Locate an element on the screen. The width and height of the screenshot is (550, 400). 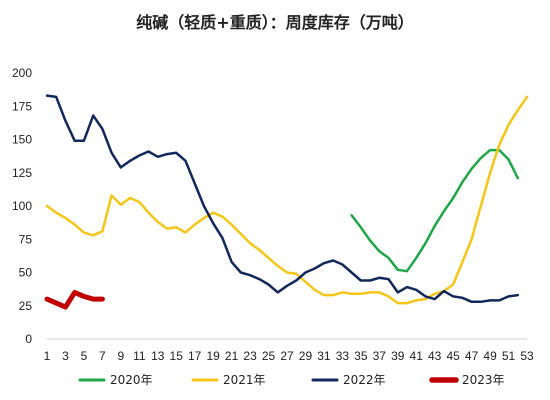
x-tick-label: 41 is located at coordinates (417, 356).